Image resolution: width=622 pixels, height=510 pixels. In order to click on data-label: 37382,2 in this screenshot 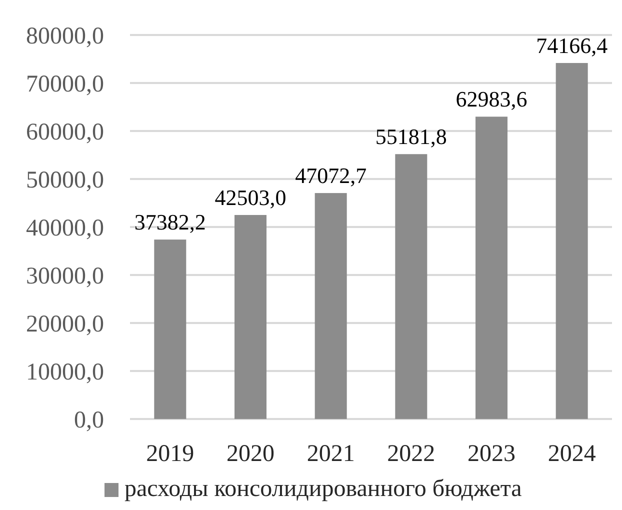, I will do `click(170, 222)`.